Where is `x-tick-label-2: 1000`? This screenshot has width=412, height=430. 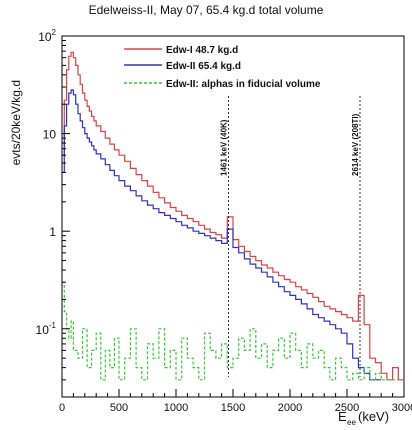
x-tick-label-2: 1000 is located at coordinates (176, 408).